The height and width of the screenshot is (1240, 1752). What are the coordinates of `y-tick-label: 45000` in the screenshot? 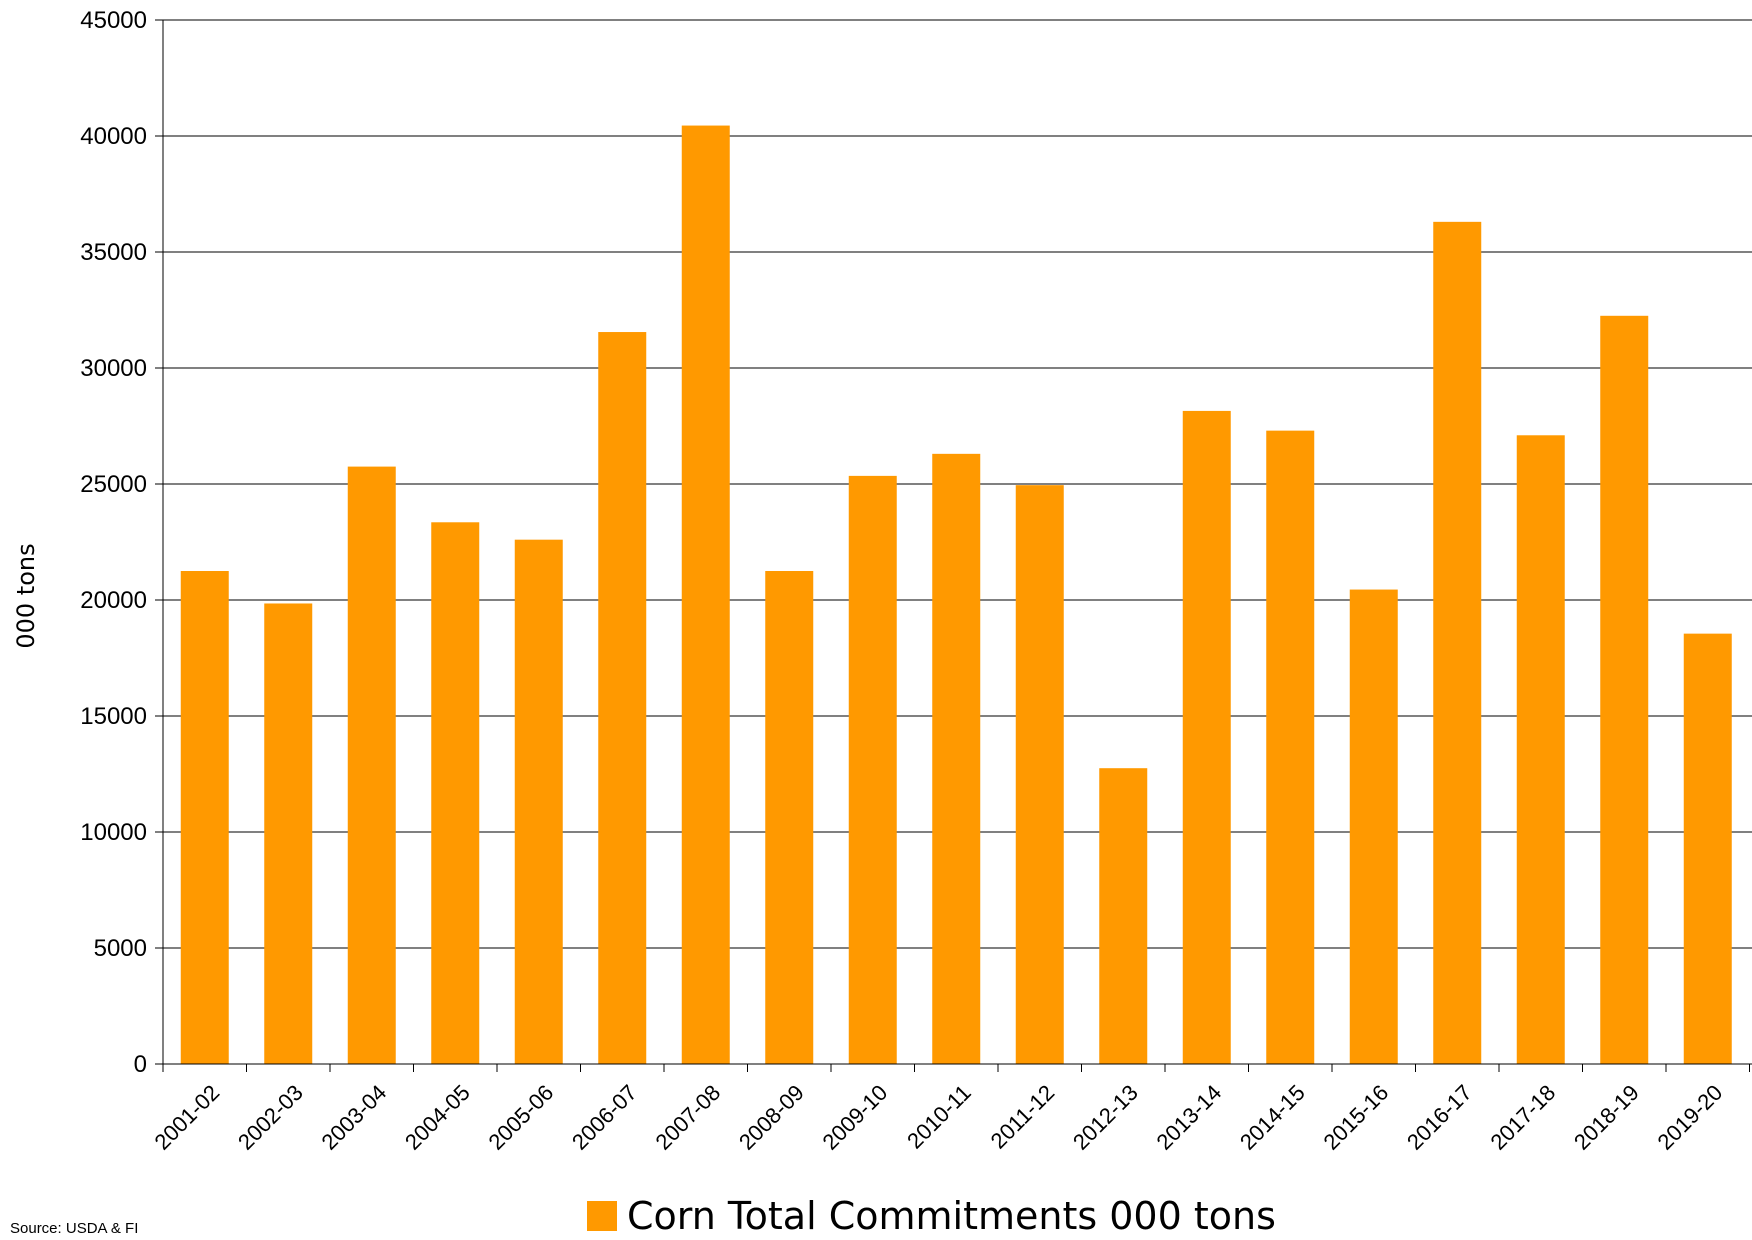 It's located at (113, 20).